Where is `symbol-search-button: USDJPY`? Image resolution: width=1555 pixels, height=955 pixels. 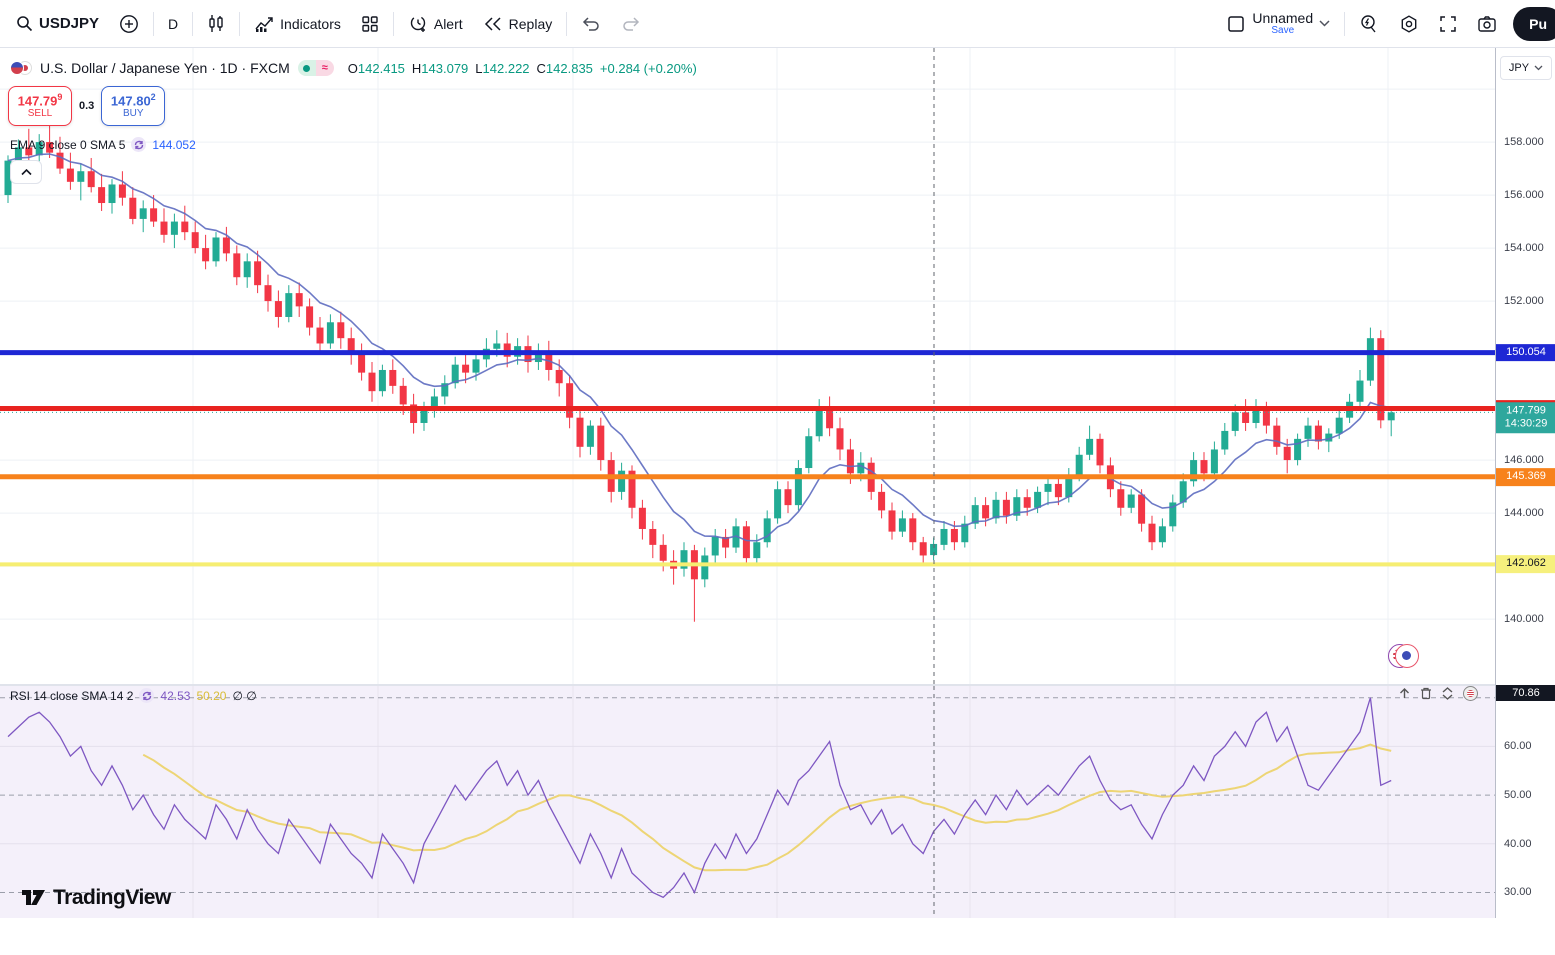 symbol-search-button: USDJPY is located at coordinates (57, 24).